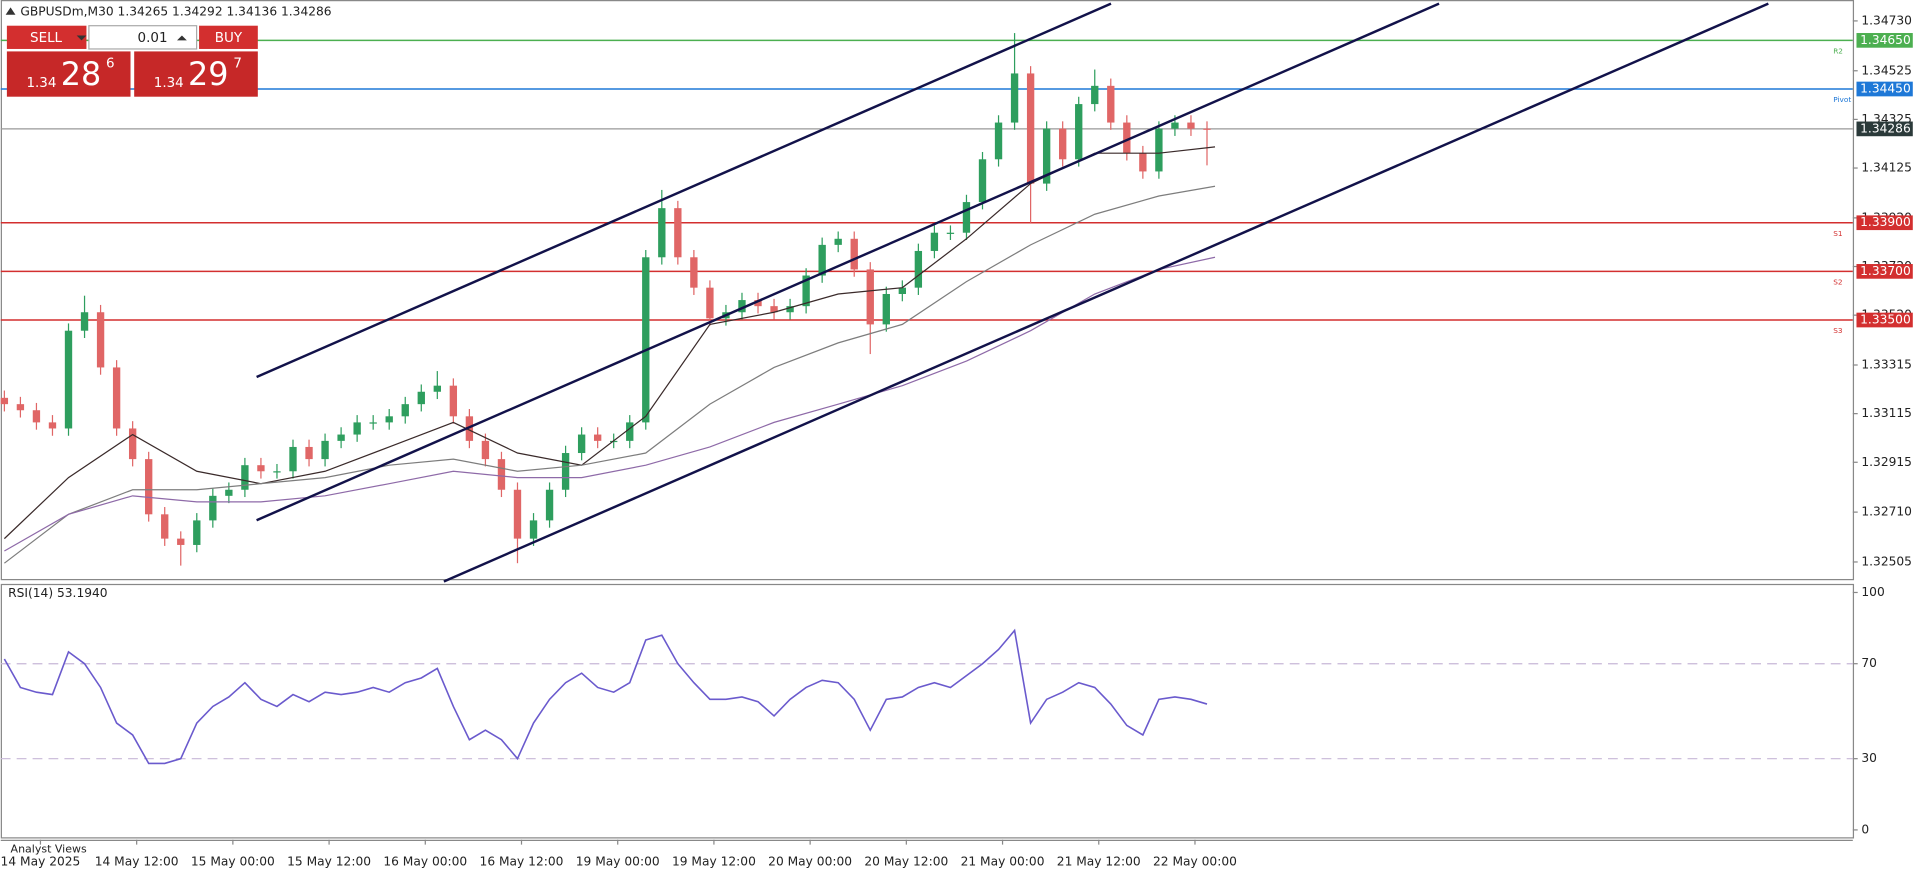  Describe the element at coordinates (1885, 271) in the screenshot. I see `level-label: 1.33700` at that location.